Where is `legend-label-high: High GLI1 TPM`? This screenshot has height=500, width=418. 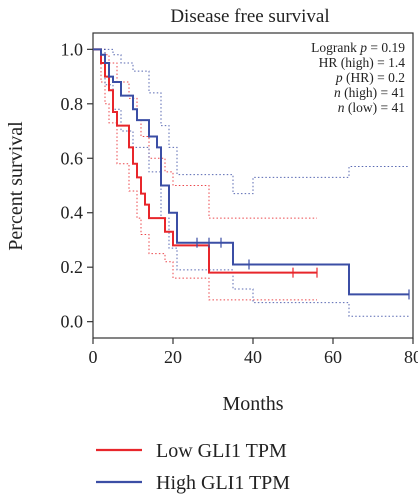
legend-label-high: High GLI1 TPM is located at coordinates (223, 483).